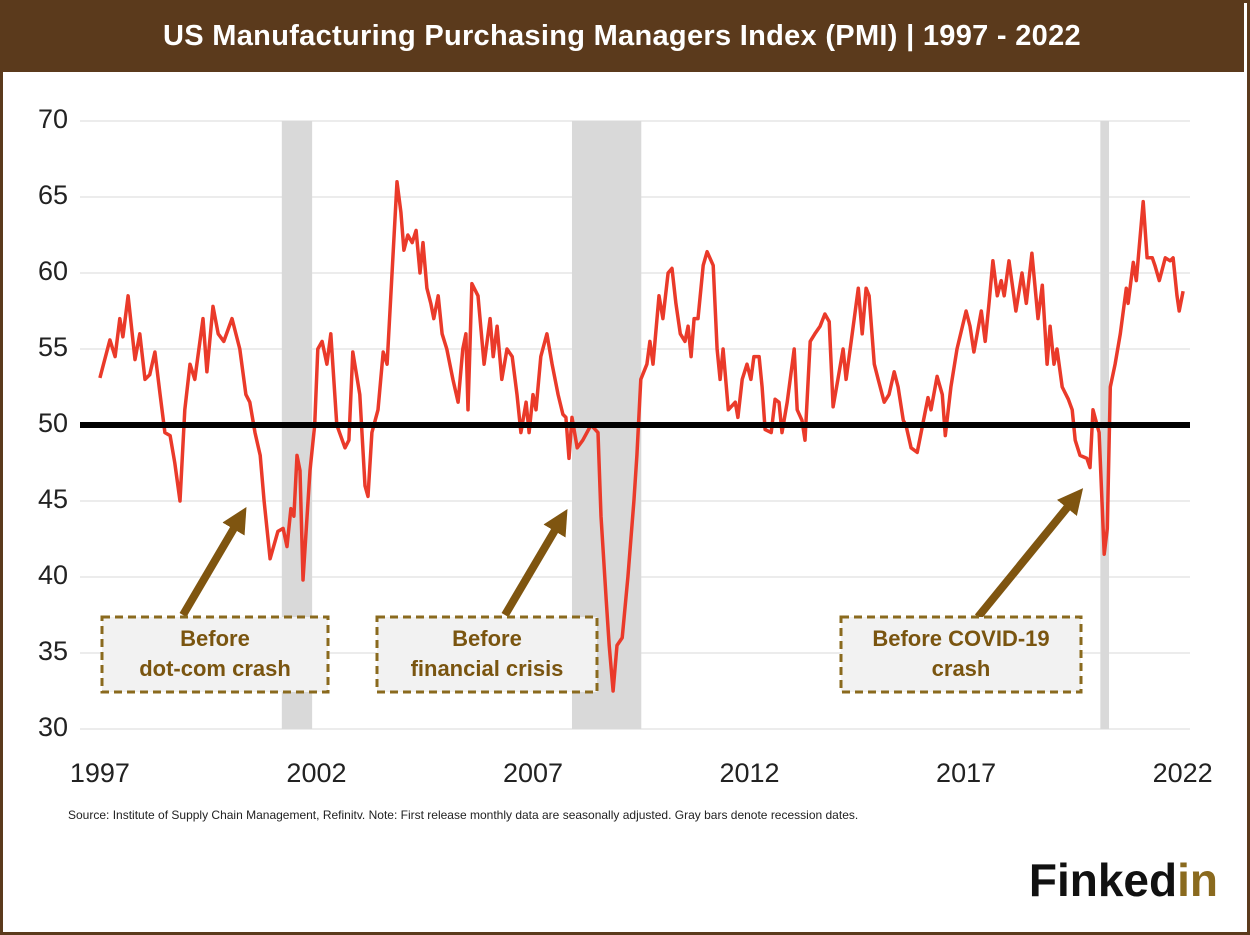 Image resolution: width=1250 pixels, height=935 pixels. What do you see at coordinates (53, 423) in the screenshot?
I see `y-tick-label: 50` at bounding box center [53, 423].